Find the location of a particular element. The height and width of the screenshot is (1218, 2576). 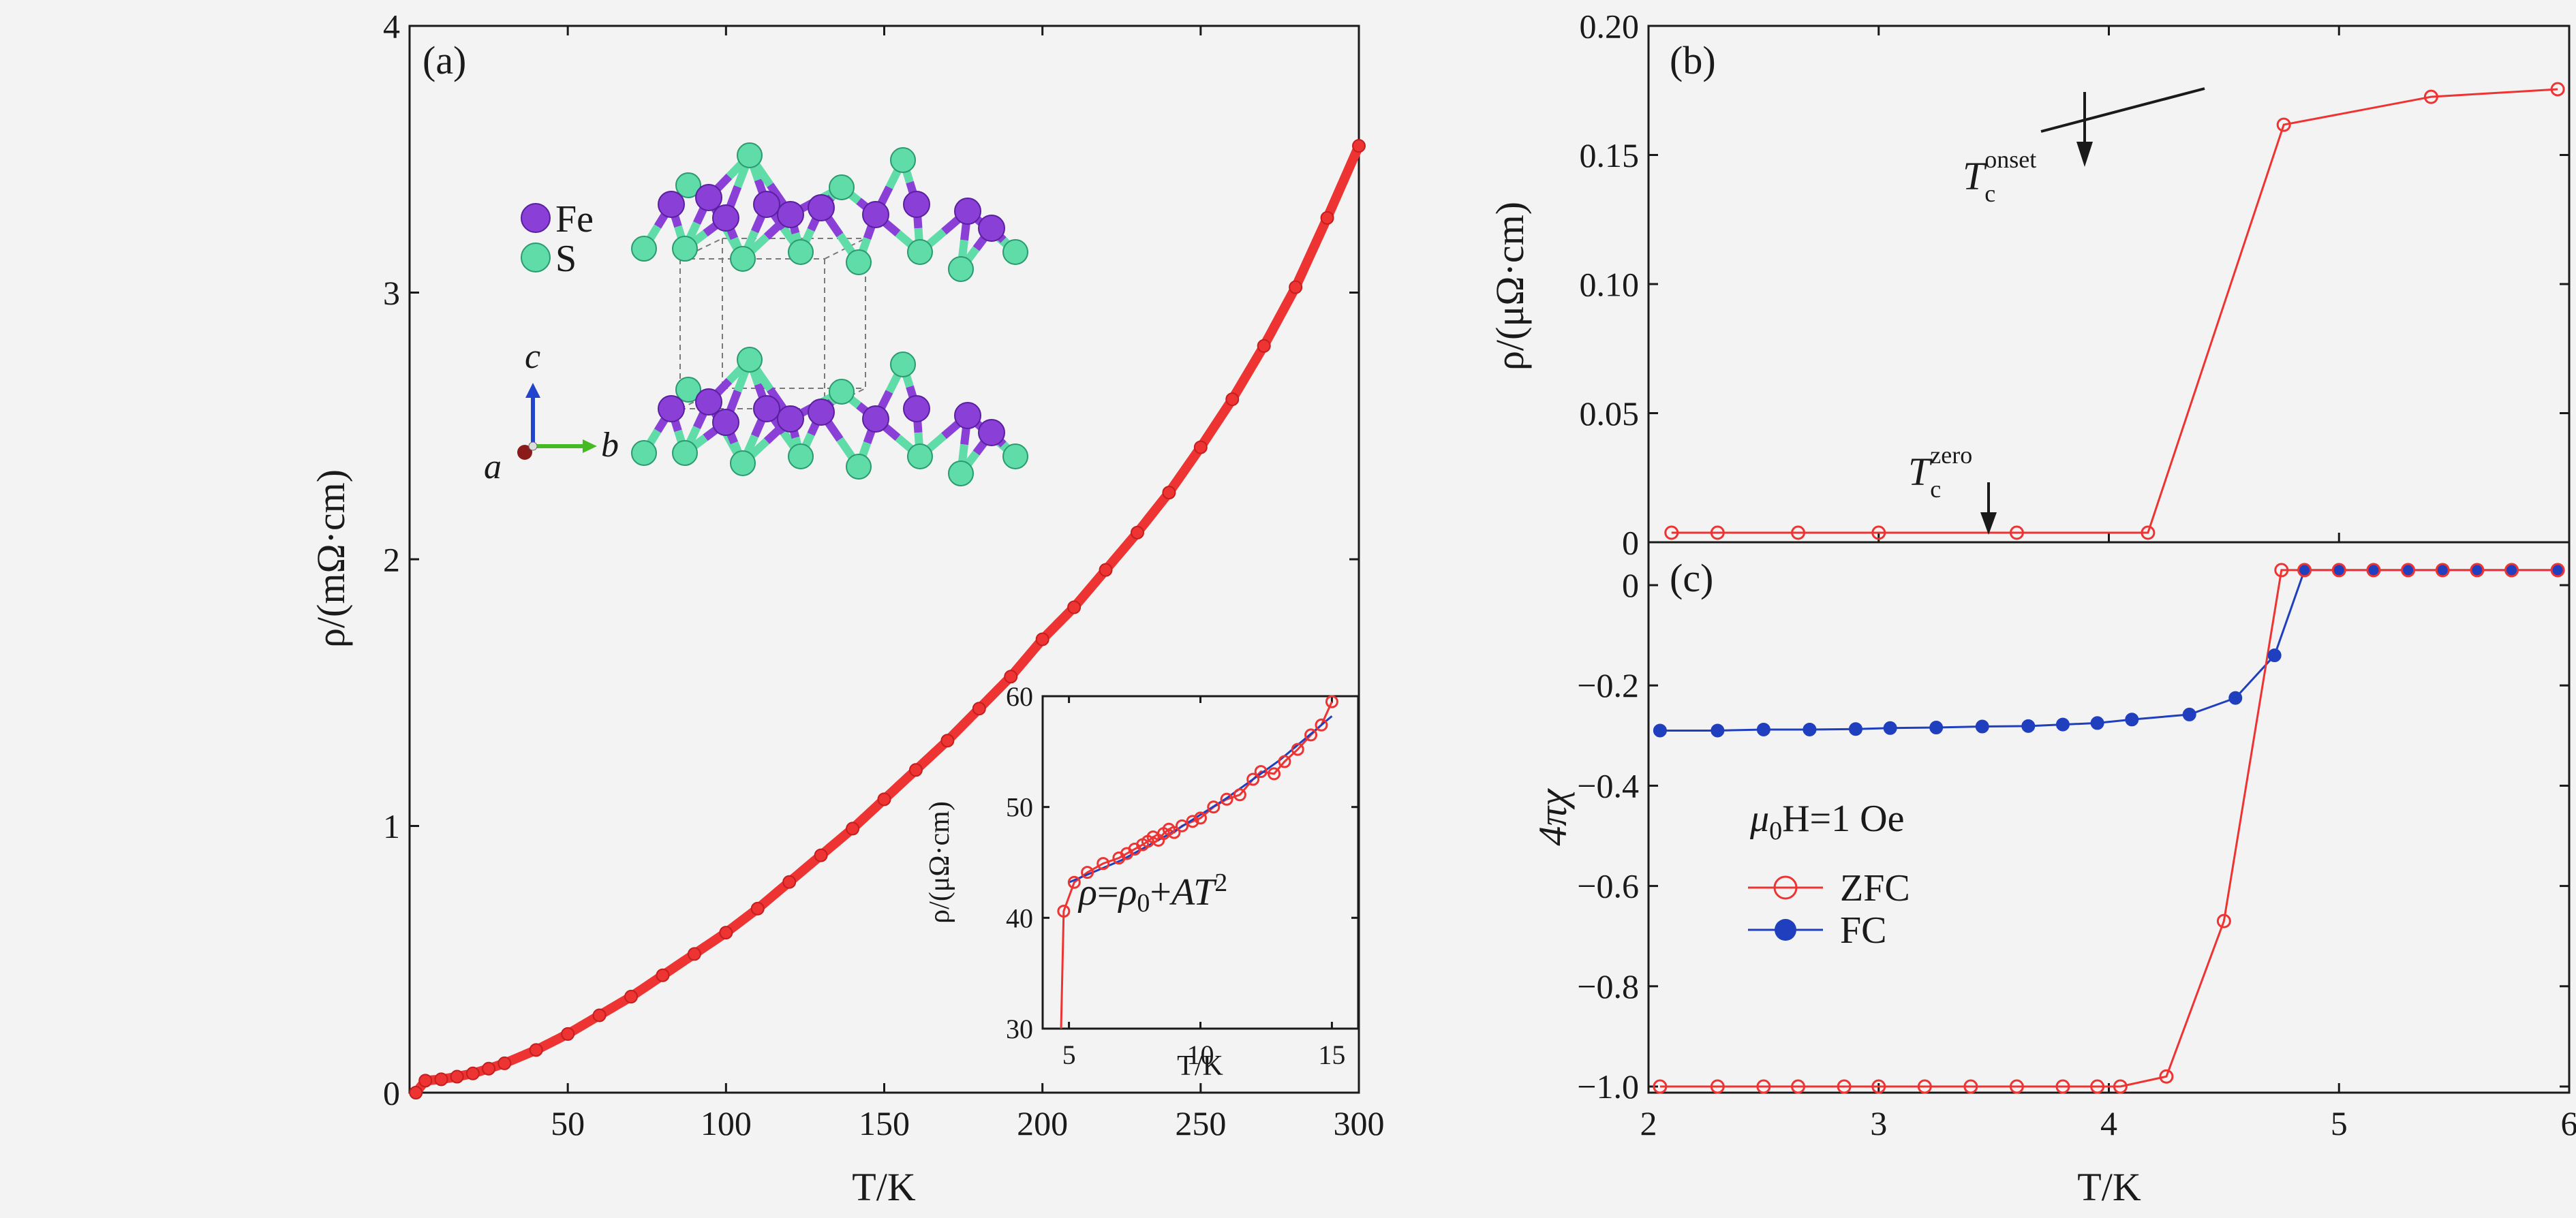

x-tick-label: 4 is located at coordinates (2108, 1123).